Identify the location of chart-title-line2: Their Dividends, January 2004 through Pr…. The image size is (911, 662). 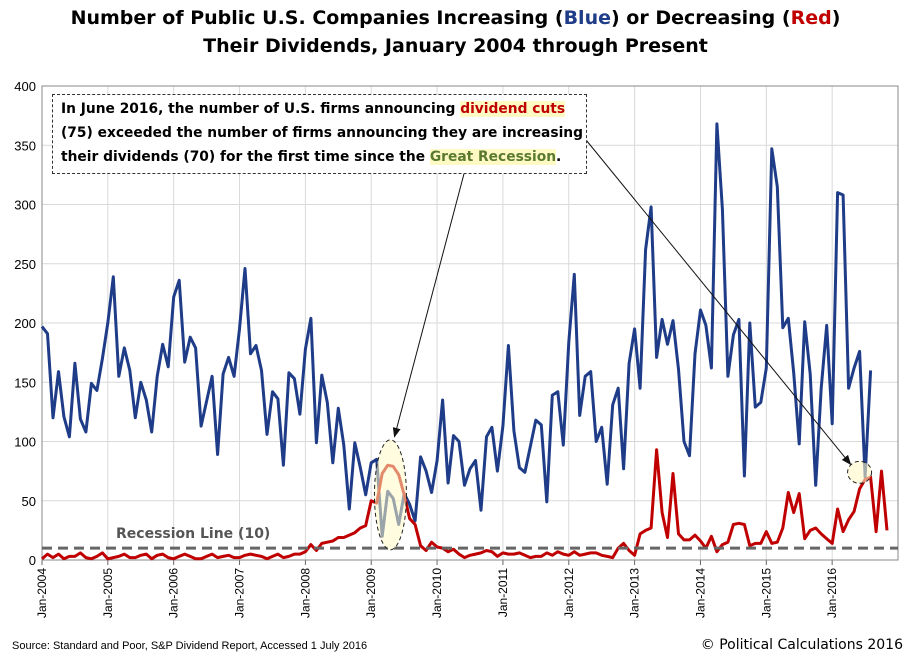
(455, 46).